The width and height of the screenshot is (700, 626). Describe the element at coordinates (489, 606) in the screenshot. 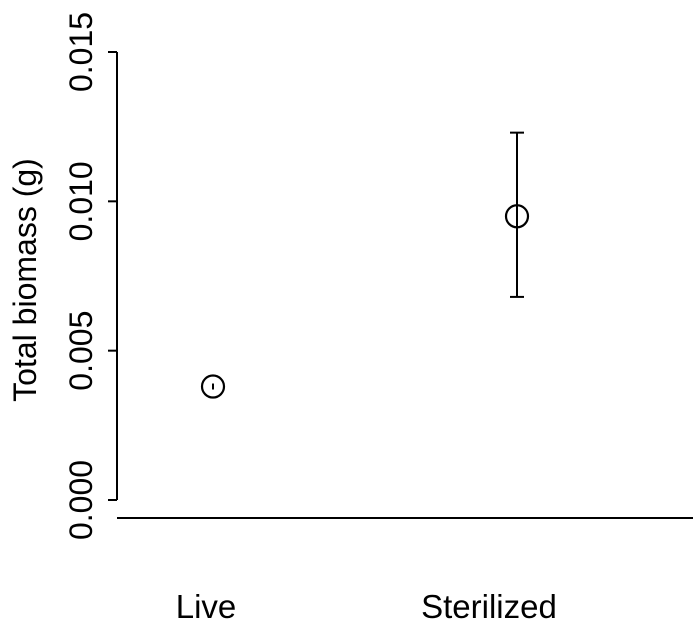

I see `x-category-label: Sterilized` at that location.